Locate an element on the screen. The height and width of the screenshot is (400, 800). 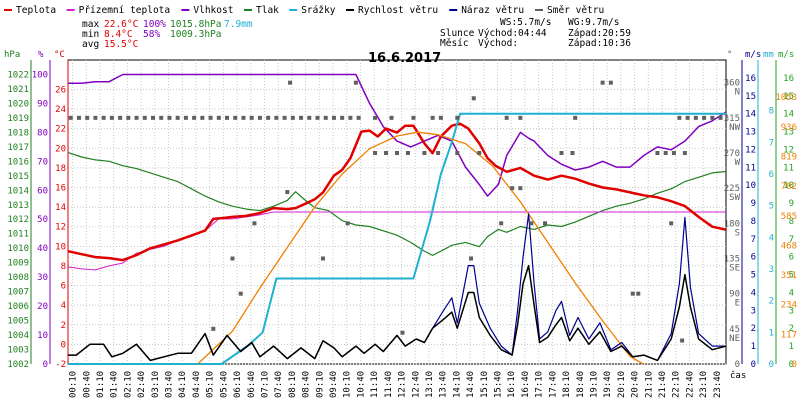
x-tick-label: 04:40 is located at coordinates (197, 384).